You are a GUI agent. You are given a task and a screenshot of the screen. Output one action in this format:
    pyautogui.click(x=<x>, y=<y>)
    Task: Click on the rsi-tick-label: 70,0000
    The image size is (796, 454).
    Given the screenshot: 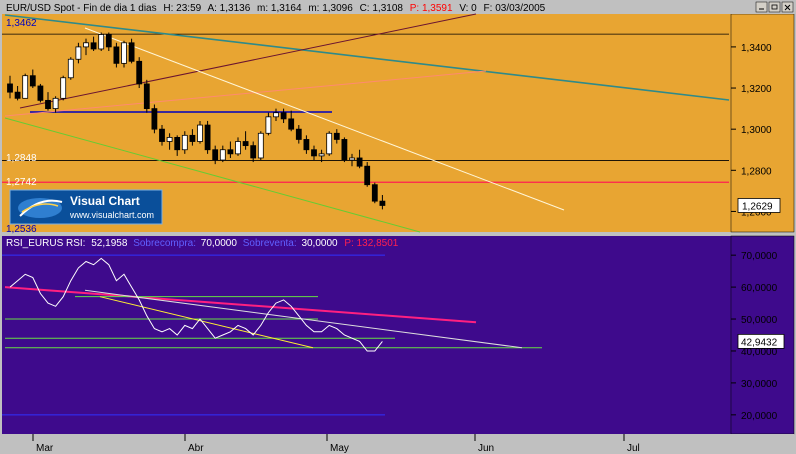 What is the action you would take?
    pyautogui.click(x=759, y=256)
    